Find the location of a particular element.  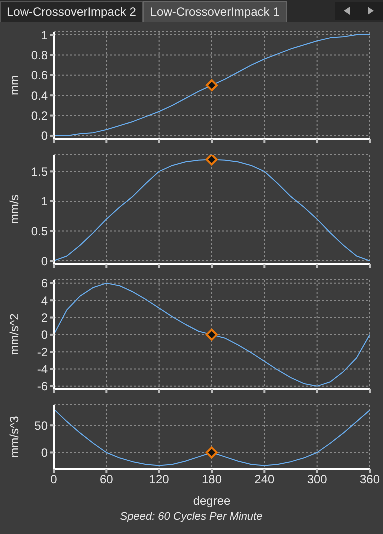

y-axis-title: mm/s^2 is located at coordinates (14, 334).